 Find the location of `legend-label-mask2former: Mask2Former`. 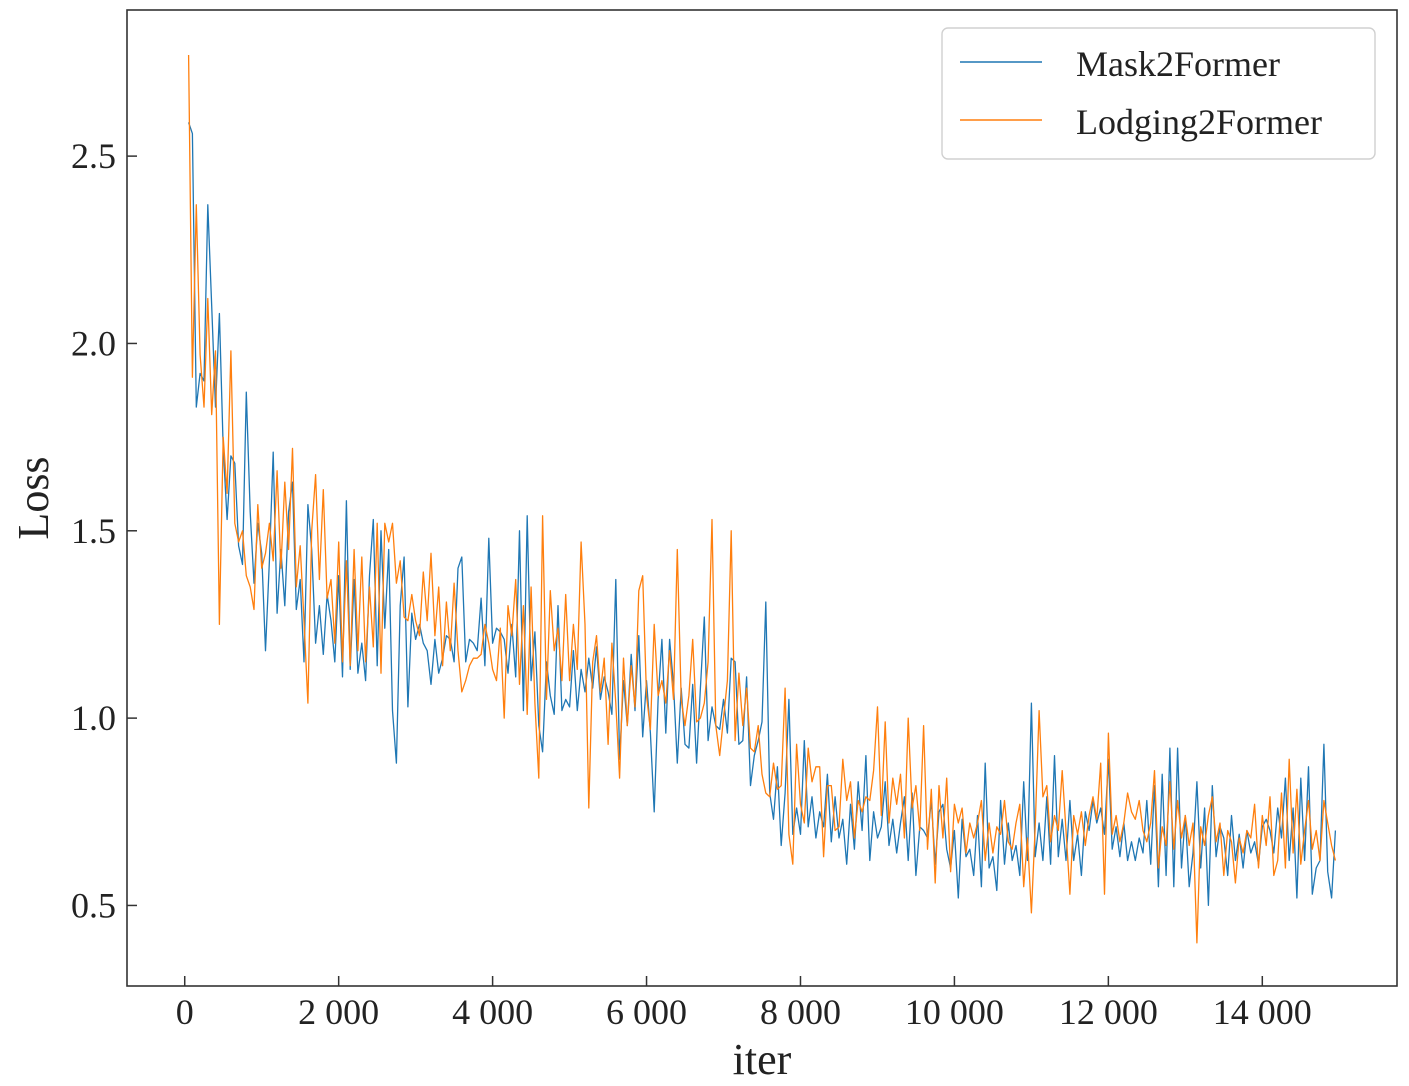

legend-label-mask2former: Mask2Former is located at coordinates (1178, 64).